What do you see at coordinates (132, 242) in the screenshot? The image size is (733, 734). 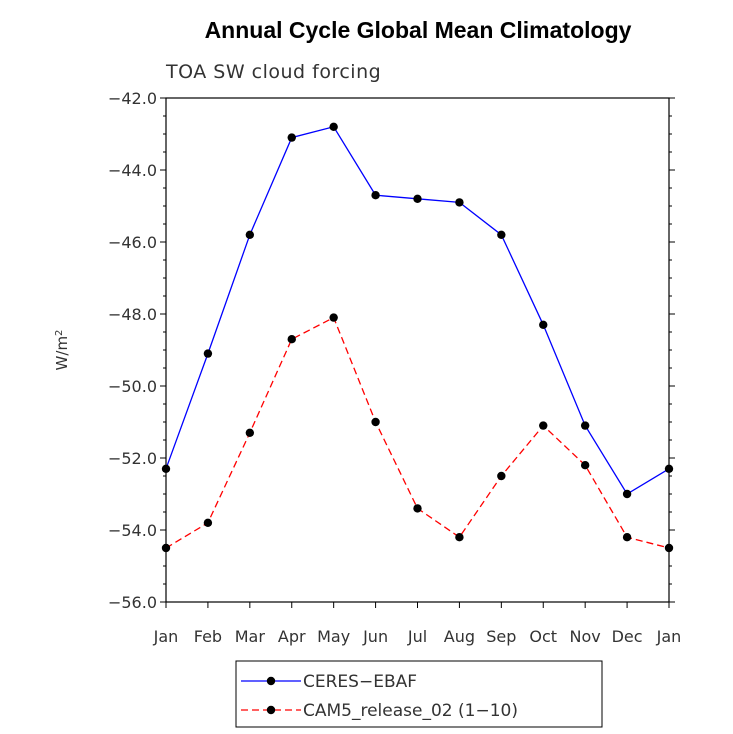 I see `y-tick-label: −46.0` at bounding box center [132, 242].